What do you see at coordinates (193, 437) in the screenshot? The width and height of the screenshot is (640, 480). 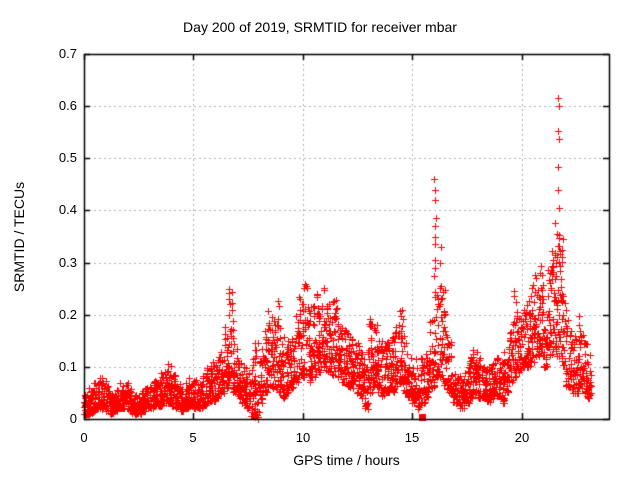 I see `x-tick-label: 5` at bounding box center [193, 437].